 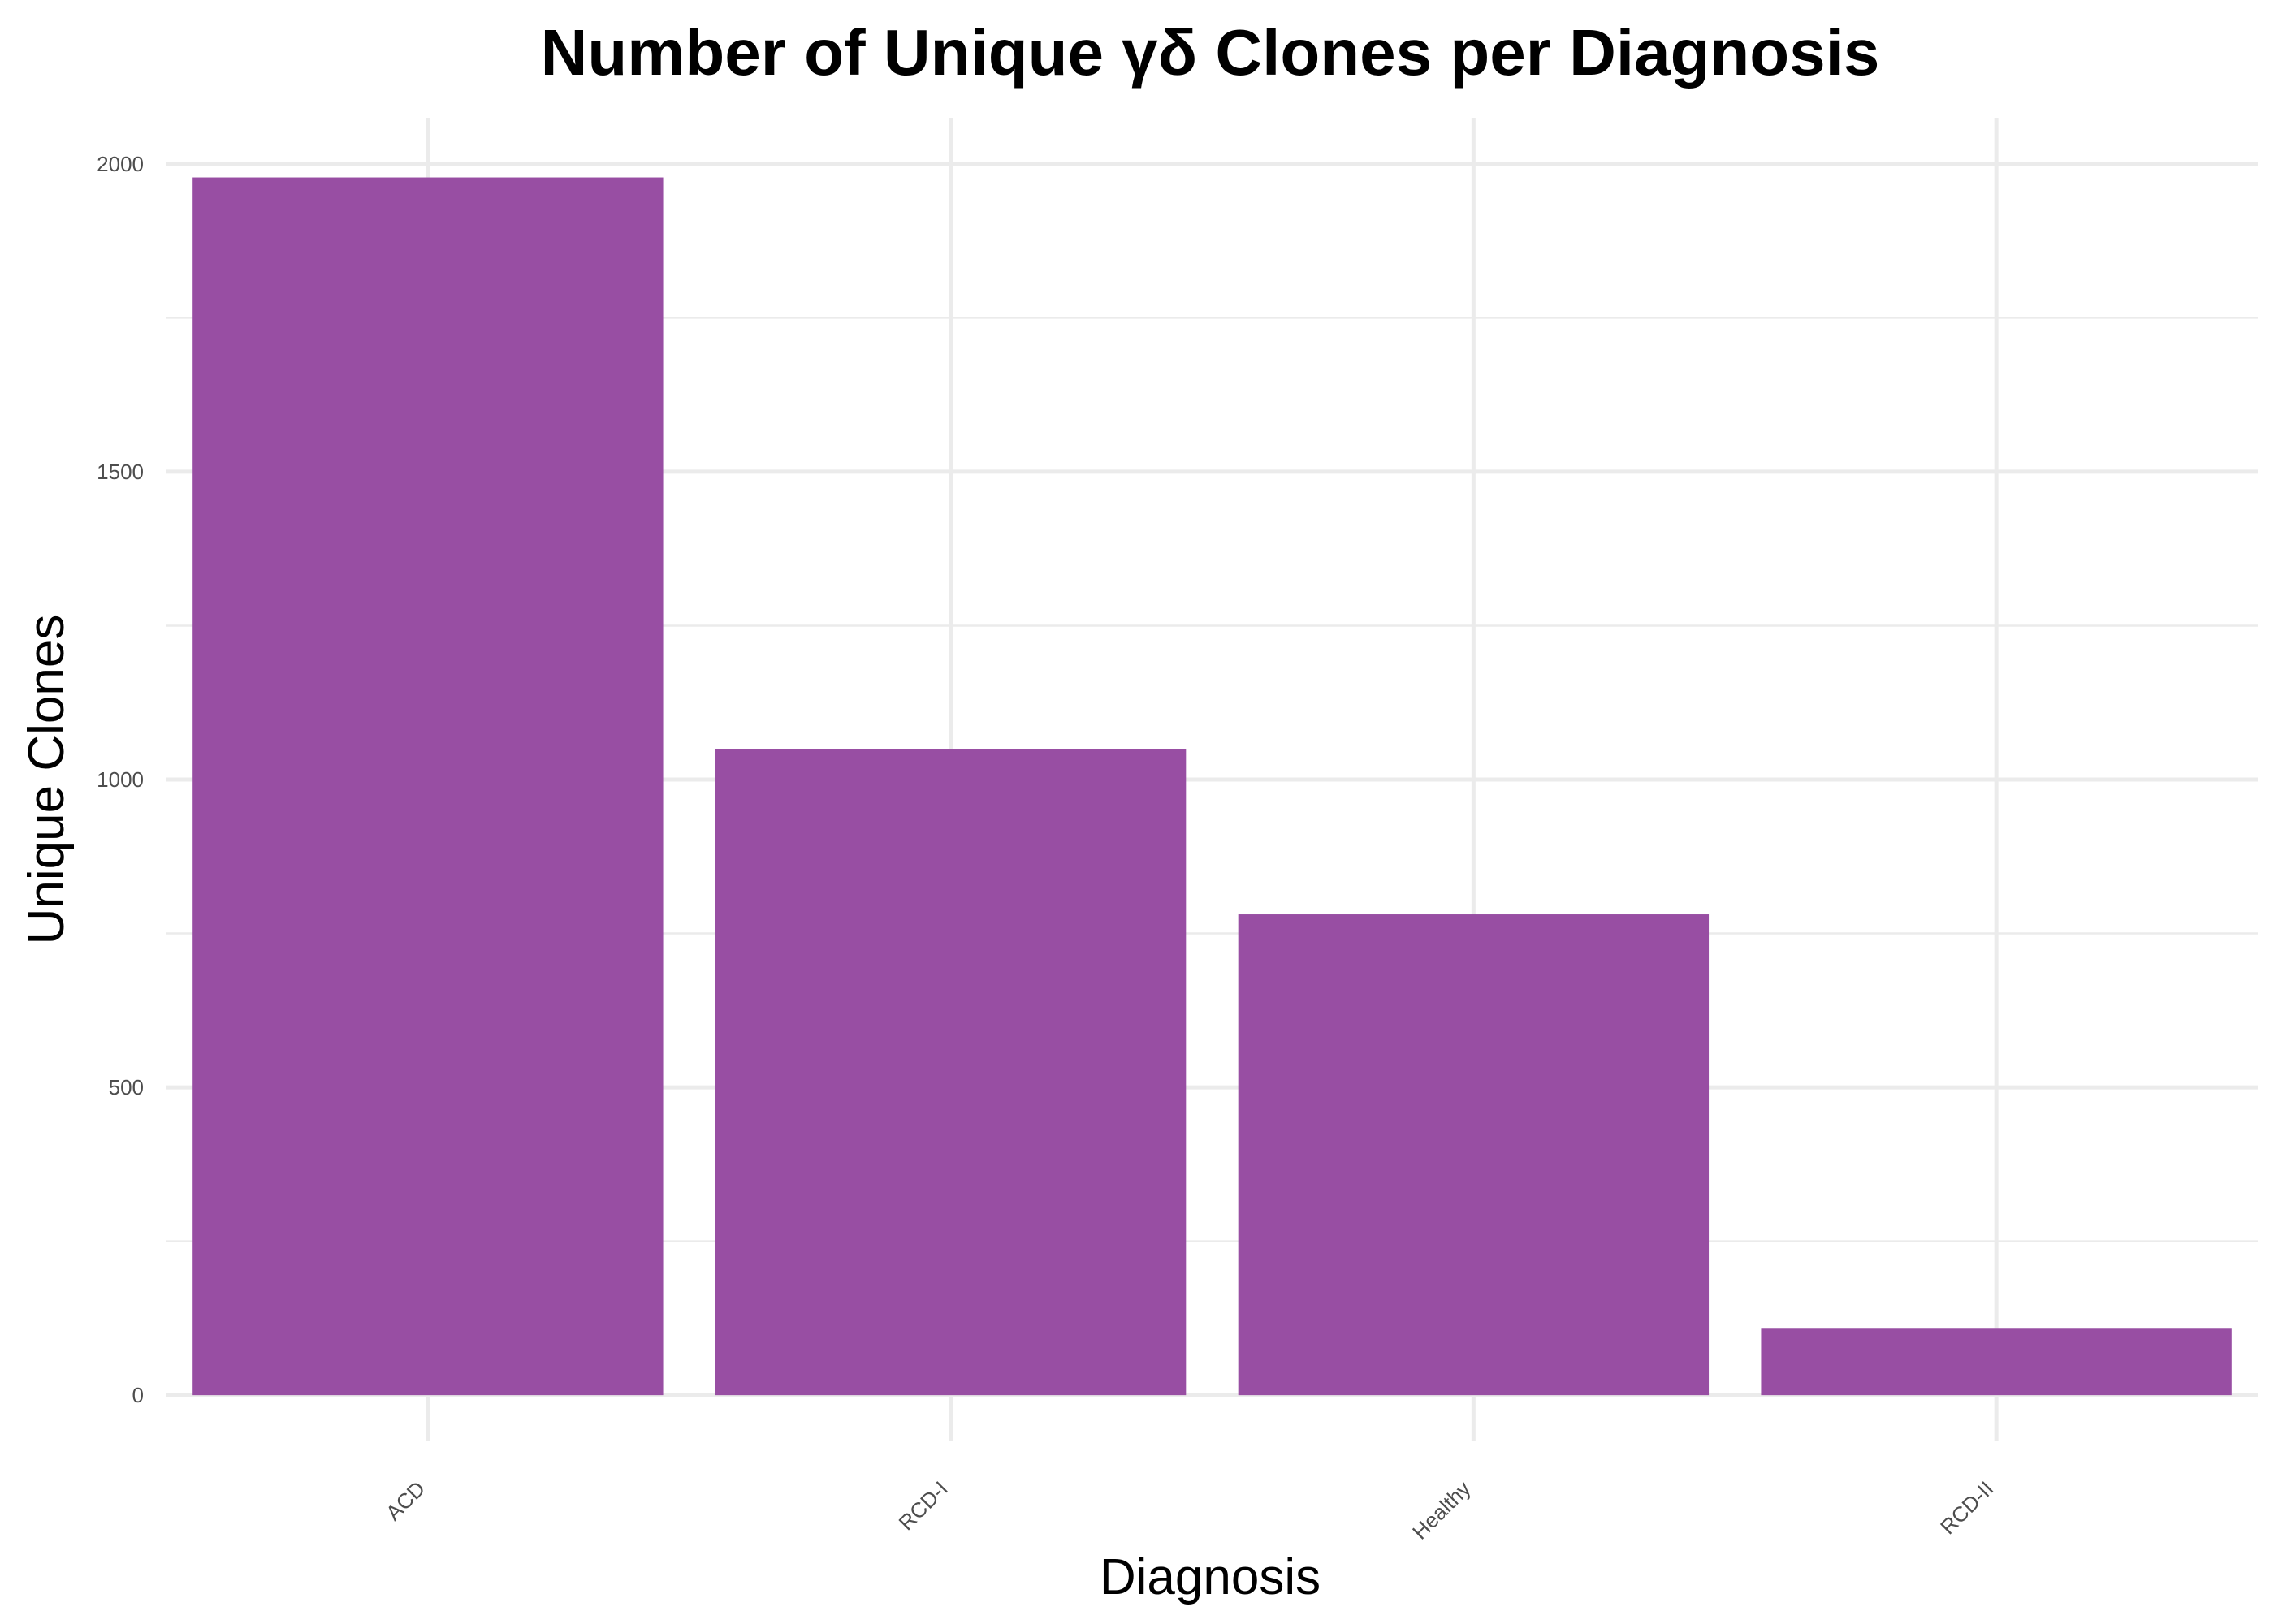 I want to click on y-tick-label: 1500, so click(x=121, y=472).